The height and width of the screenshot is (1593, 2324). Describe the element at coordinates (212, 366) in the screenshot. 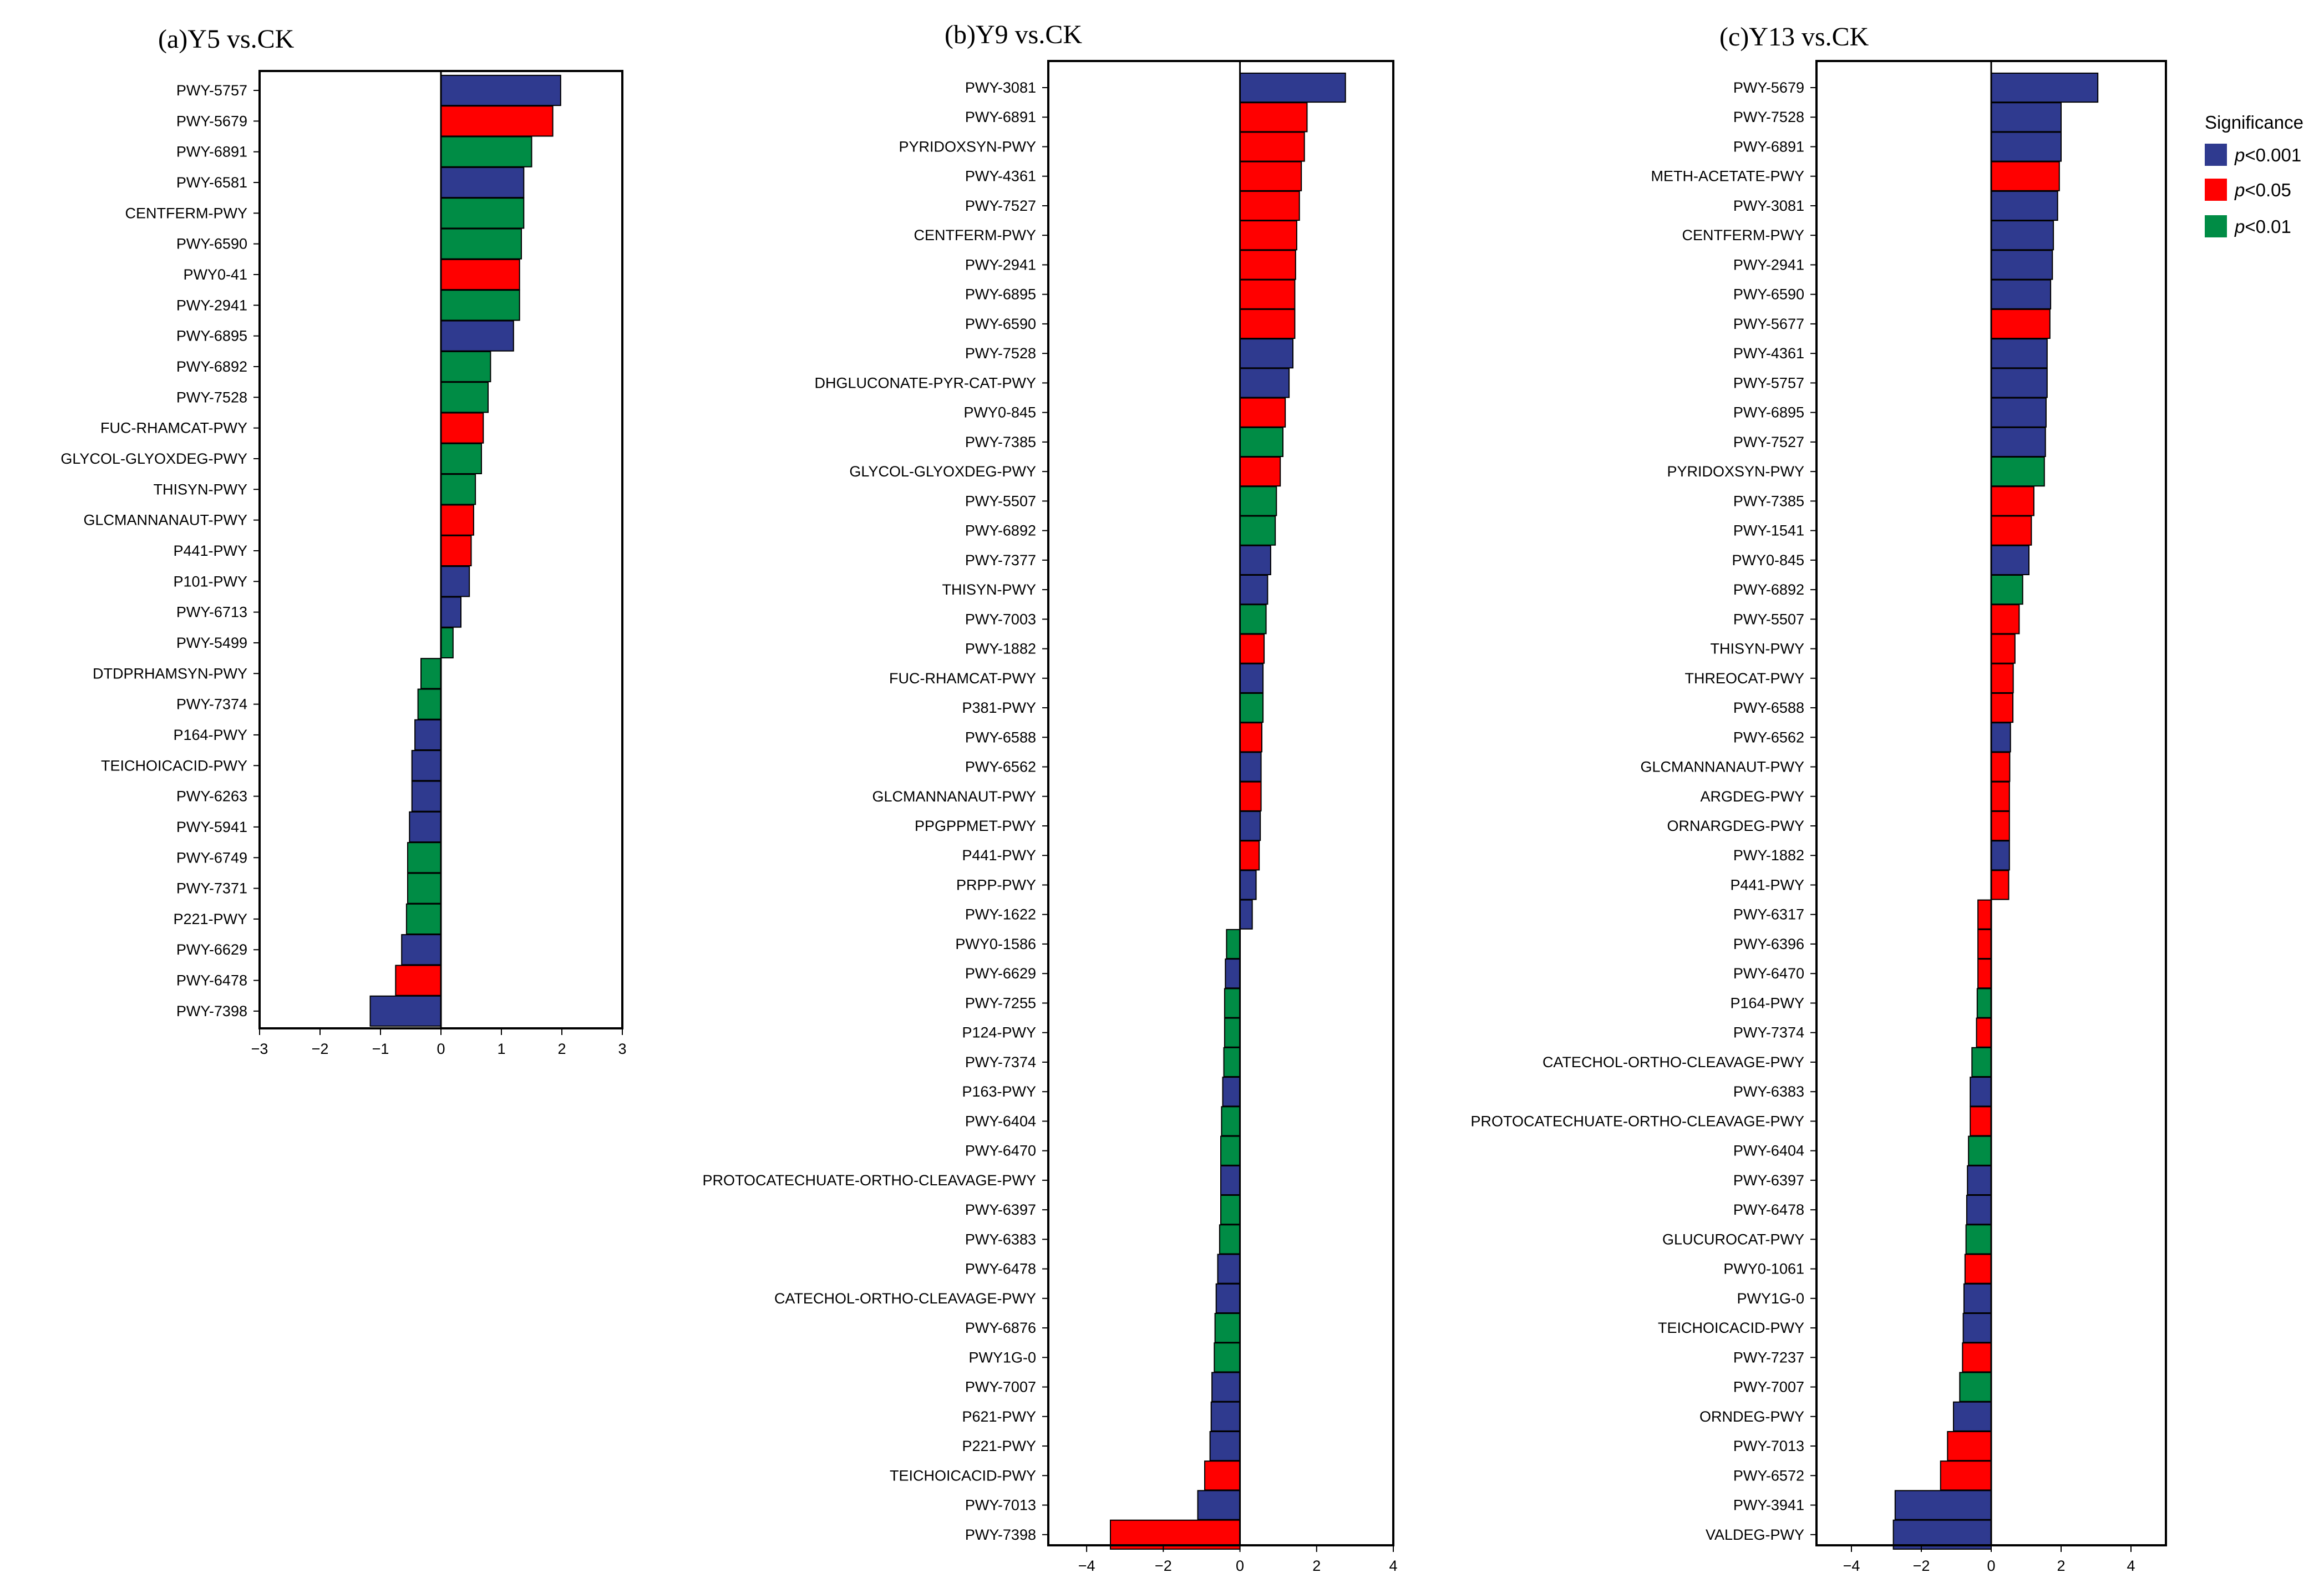

I see `category-label: PWY-6892` at that location.